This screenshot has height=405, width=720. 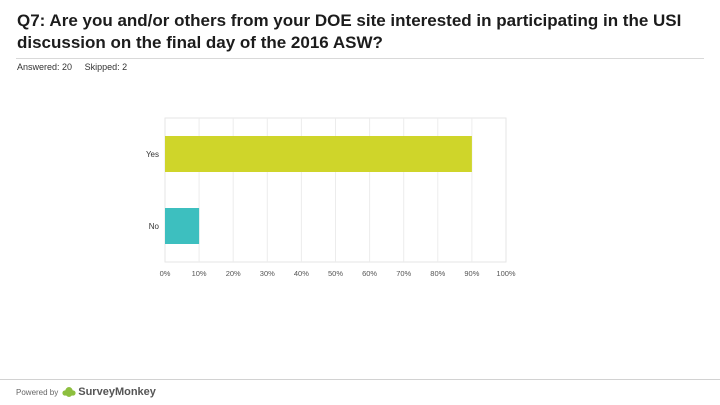 I want to click on powered-by-label: Powered by, so click(x=37, y=392).